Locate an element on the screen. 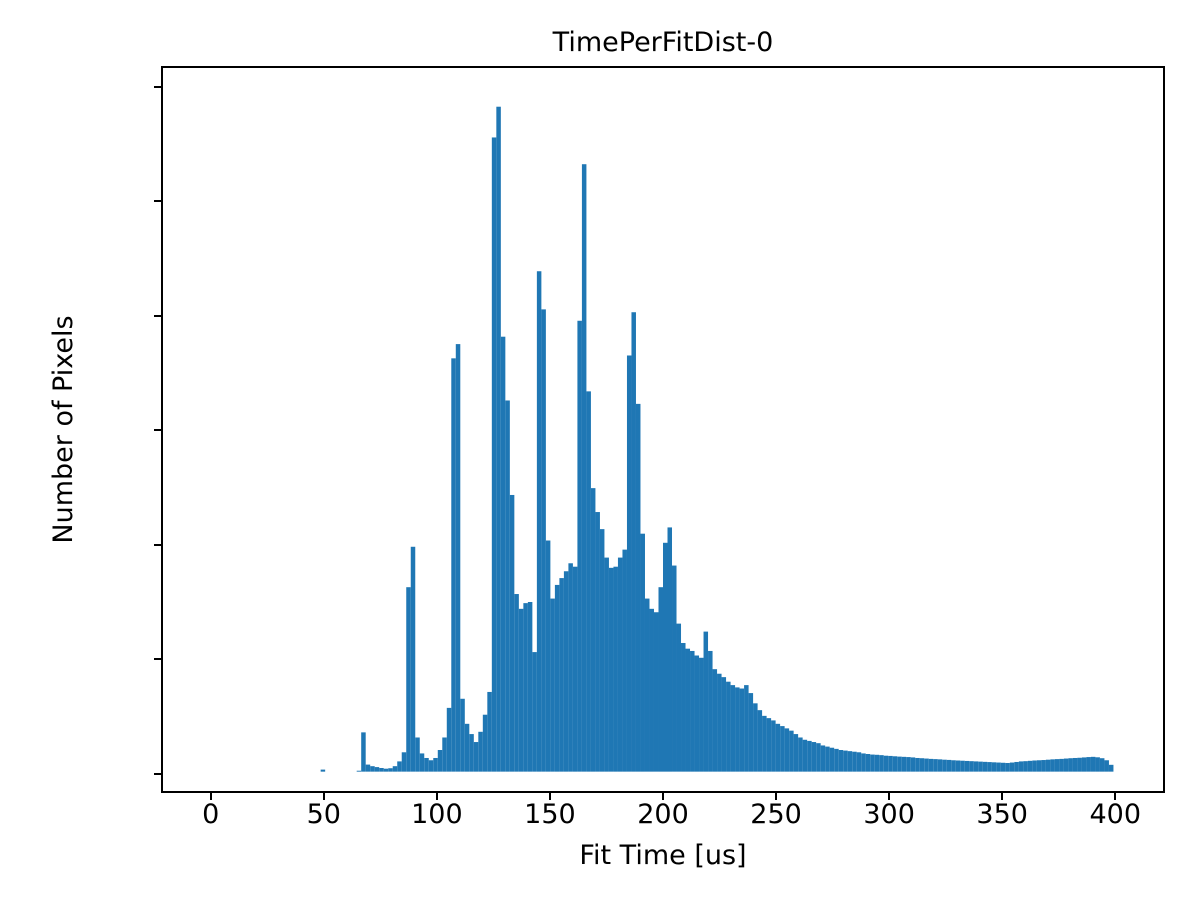  x-axis-tick-label: 50 is located at coordinates (323, 814).